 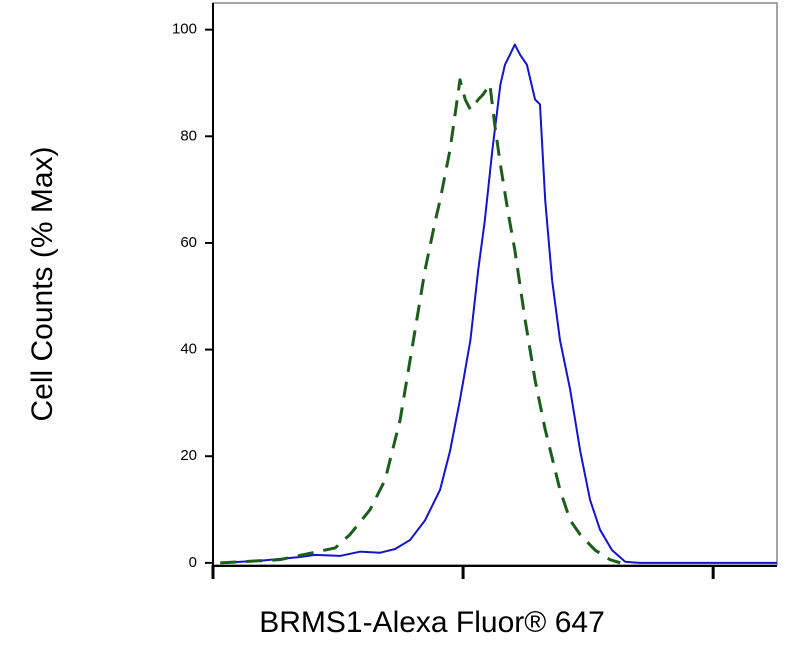 What do you see at coordinates (432, 622) in the screenshot?
I see `x-axis-title: BRMS1-Alexa Fluor® 647` at bounding box center [432, 622].